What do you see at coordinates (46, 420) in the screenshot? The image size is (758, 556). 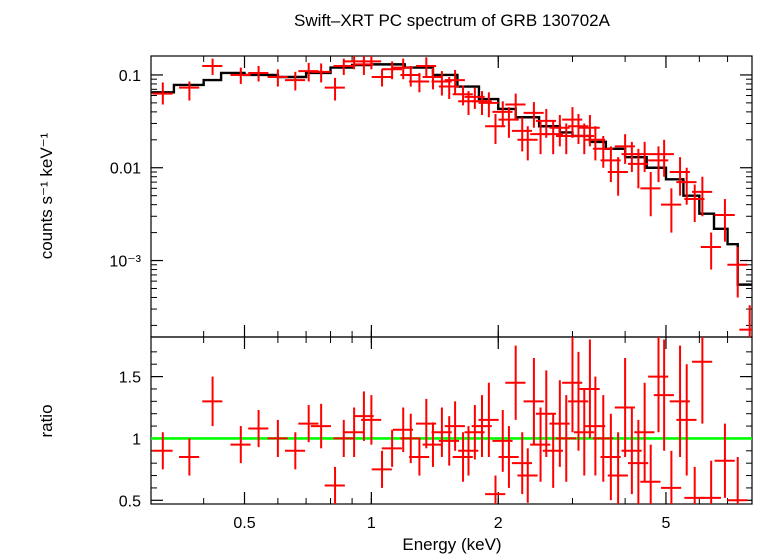 I see `bottom-y-axis-label: ratio` at bounding box center [46, 420].